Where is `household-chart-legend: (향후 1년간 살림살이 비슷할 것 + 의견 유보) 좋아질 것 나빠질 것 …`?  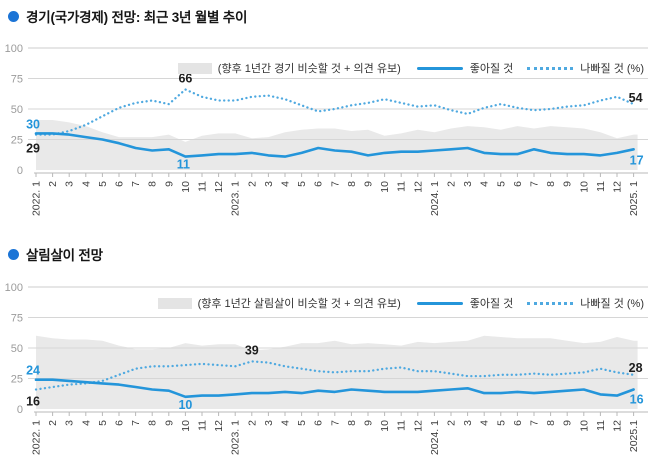
household-chart-legend: (향후 1년간 살림살이 비슷할 것 + 의견 유보) 좋아질 것 나빠질 것 … is located at coordinates (400, 303).